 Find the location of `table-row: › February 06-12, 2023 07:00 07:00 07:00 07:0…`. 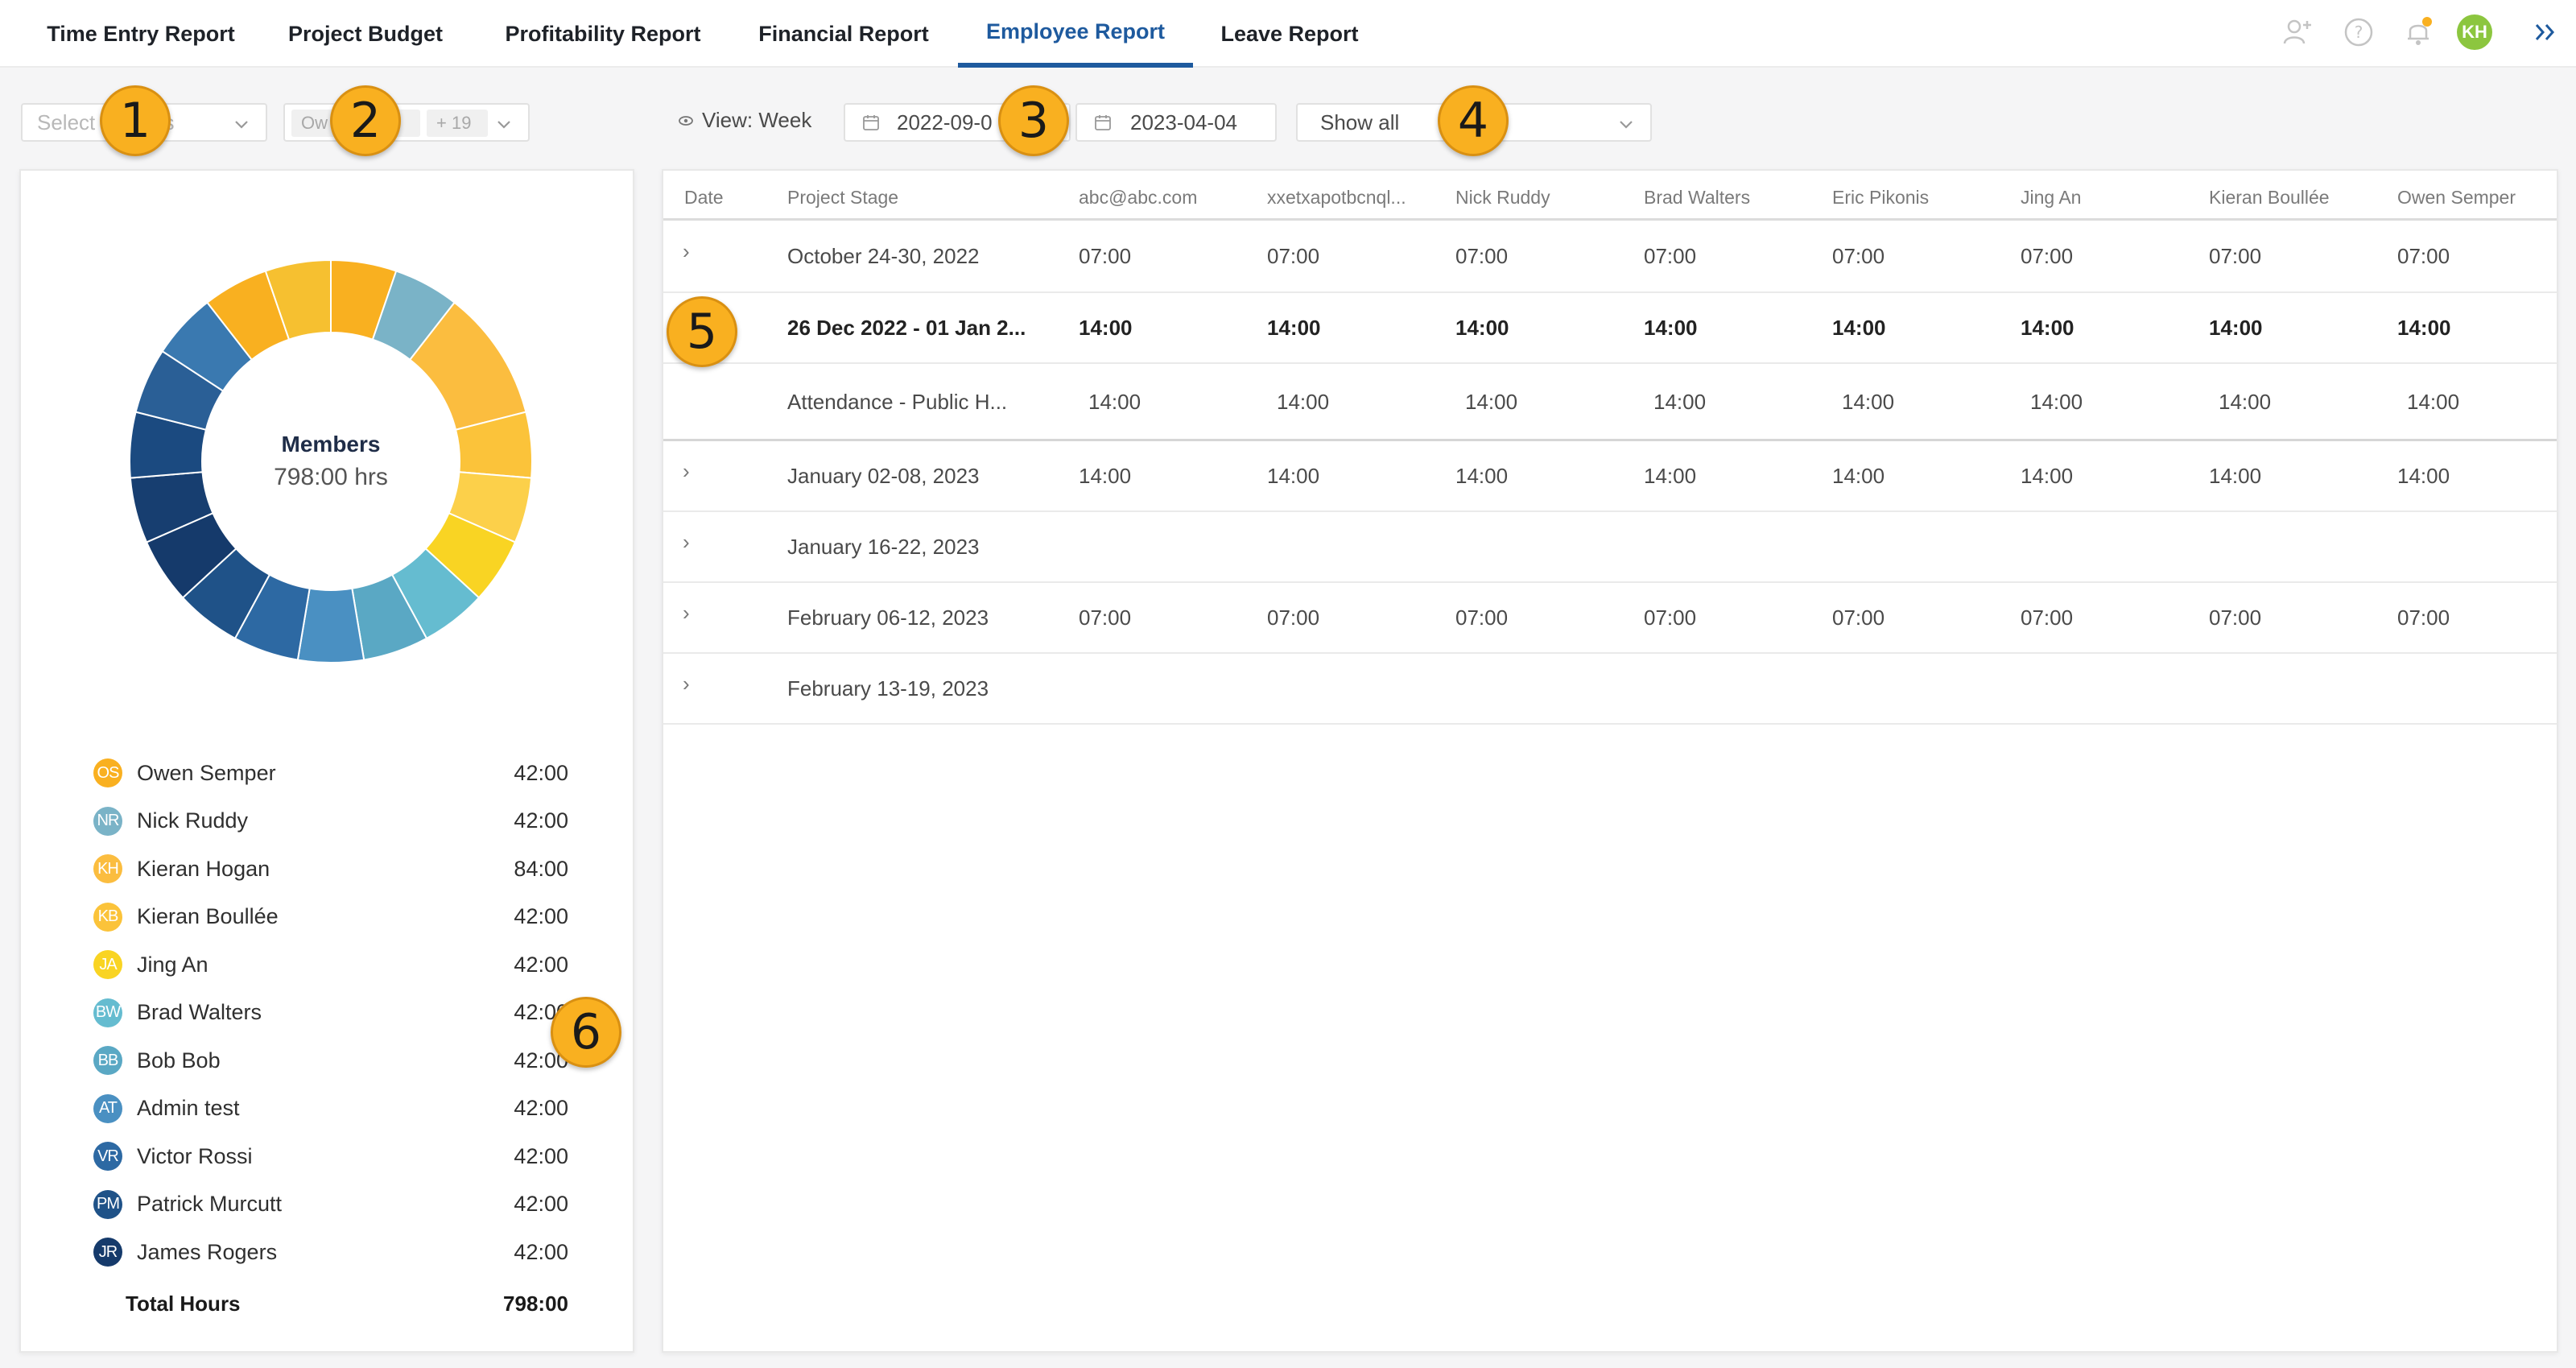

table-row: › February 06-12, 2023 07:00 07:00 07:00 07:0… is located at coordinates (1610, 618).